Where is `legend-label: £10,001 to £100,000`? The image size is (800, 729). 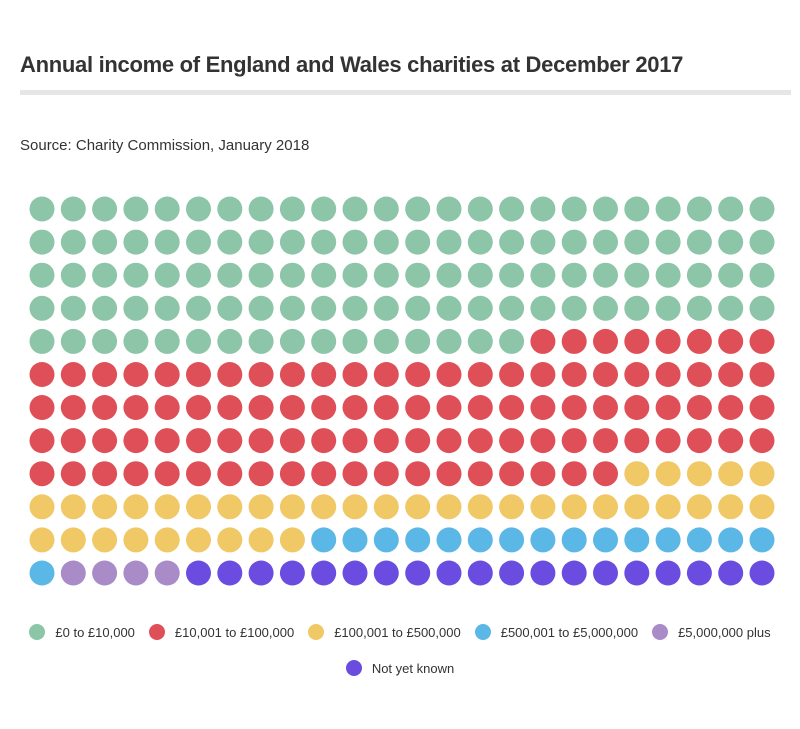 legend-label: £10,001 to £100,000 is located at coordinates (234, 632).